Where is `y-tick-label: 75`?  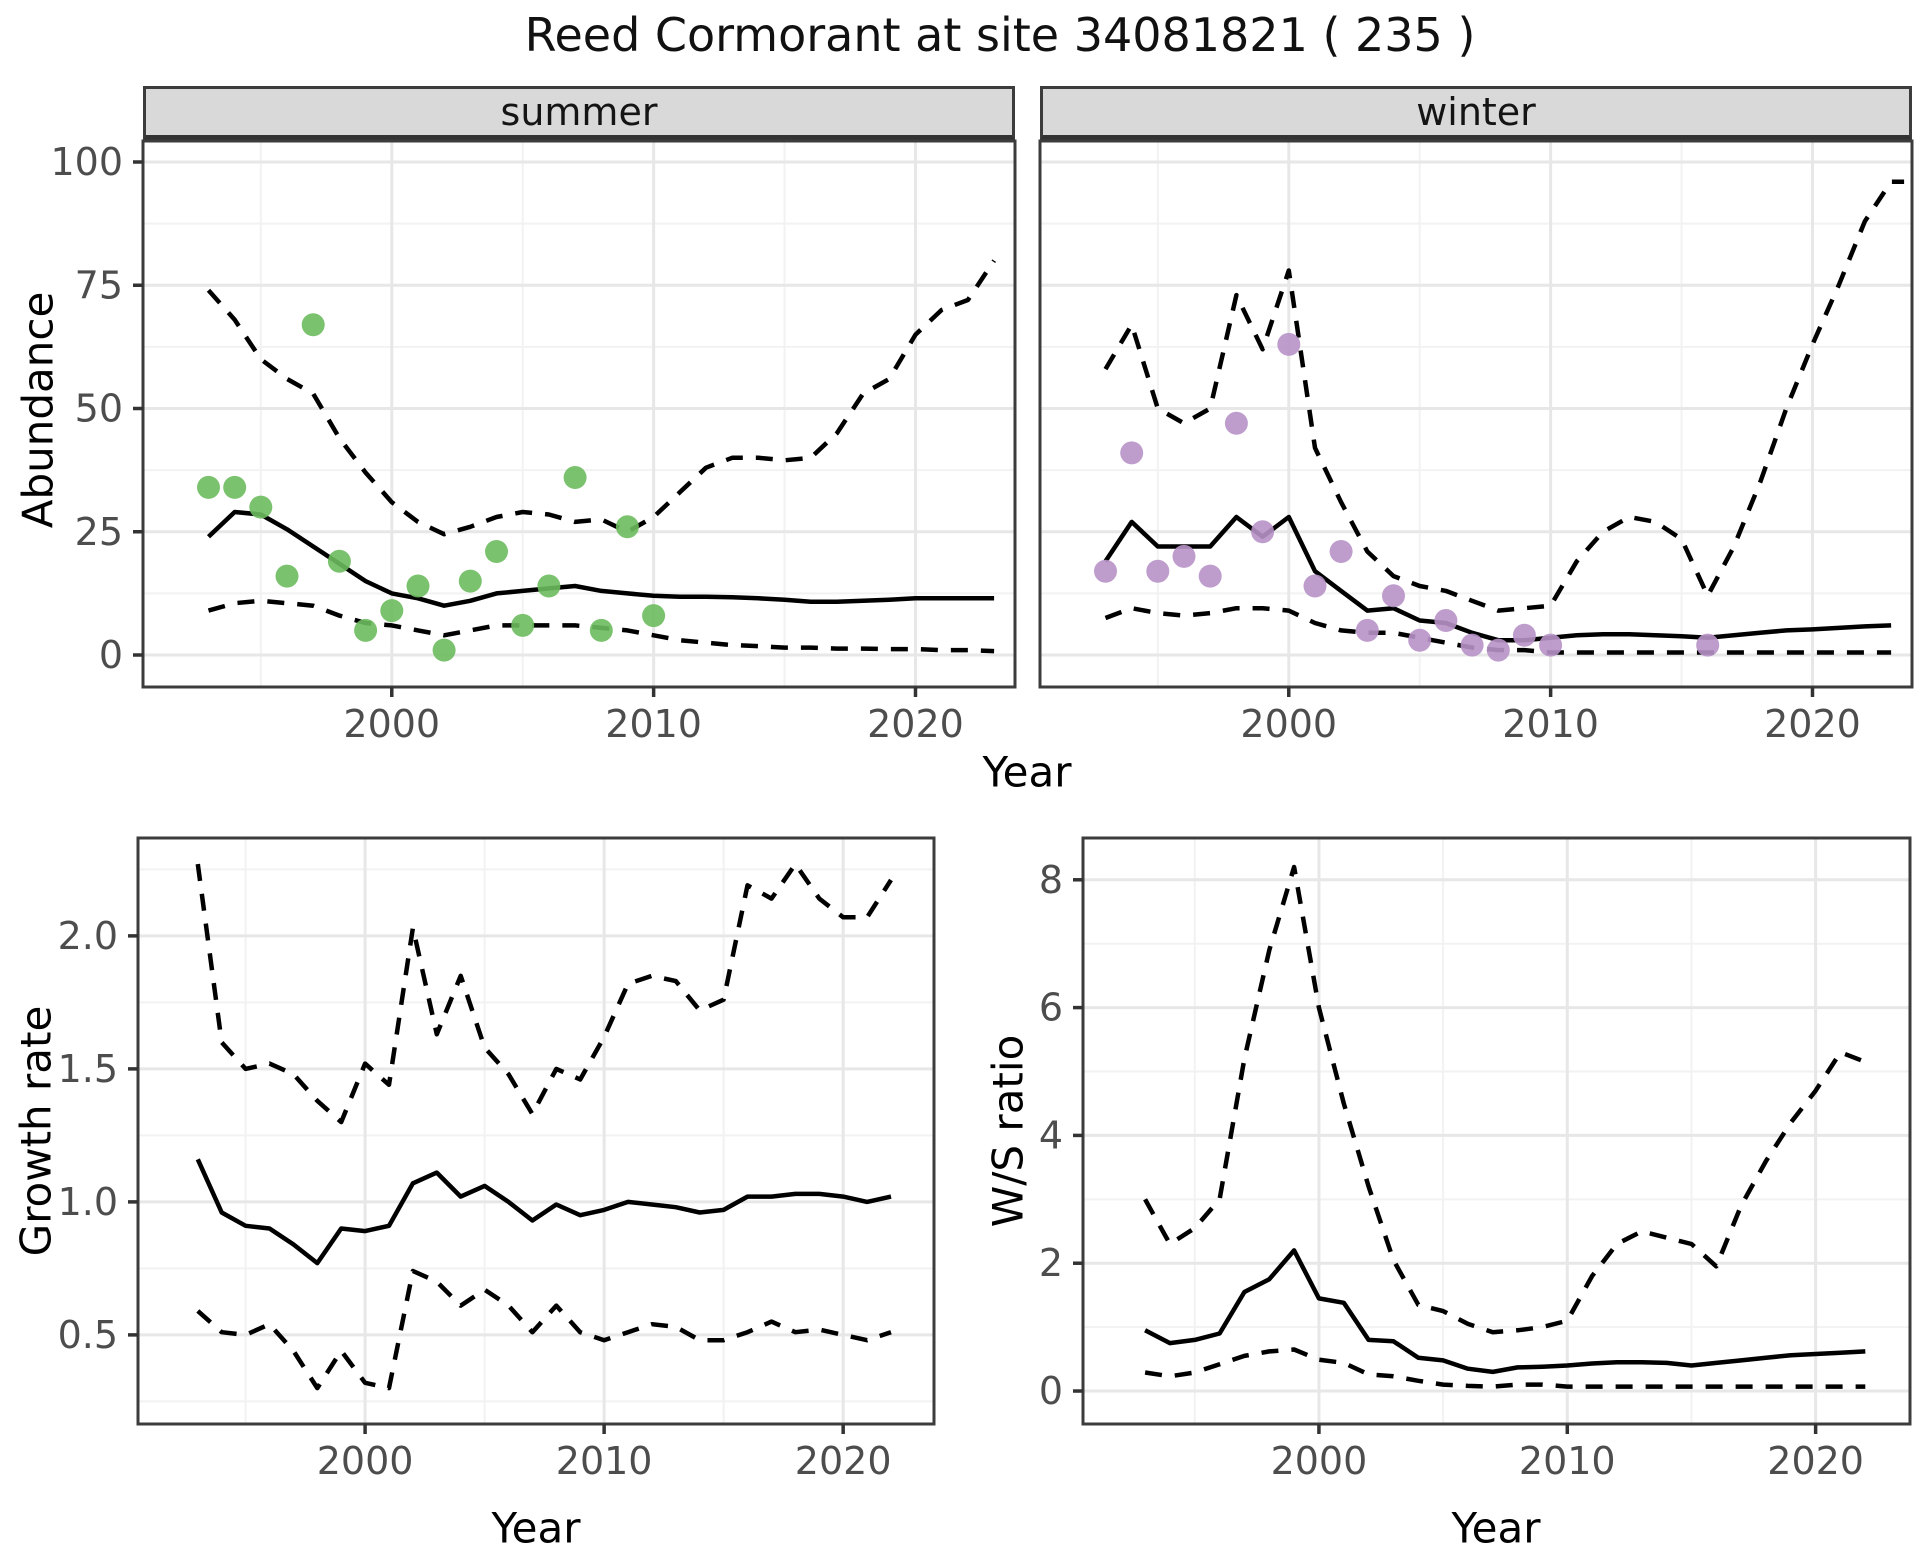 y-tick-label: 75 is located at coordinates (99, 285).